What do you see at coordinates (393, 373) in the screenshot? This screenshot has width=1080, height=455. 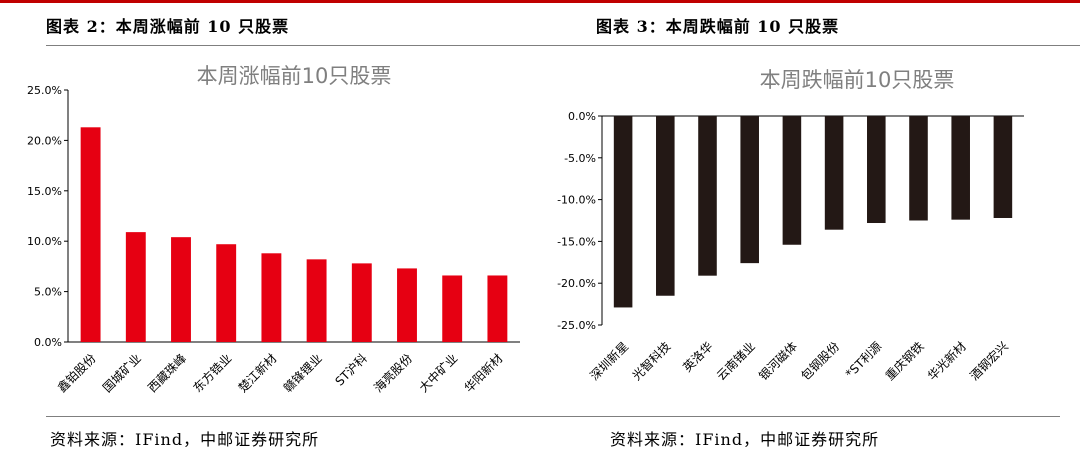 I see `gainers-category-label: 海亮股份` at bounding box center [393, 373].